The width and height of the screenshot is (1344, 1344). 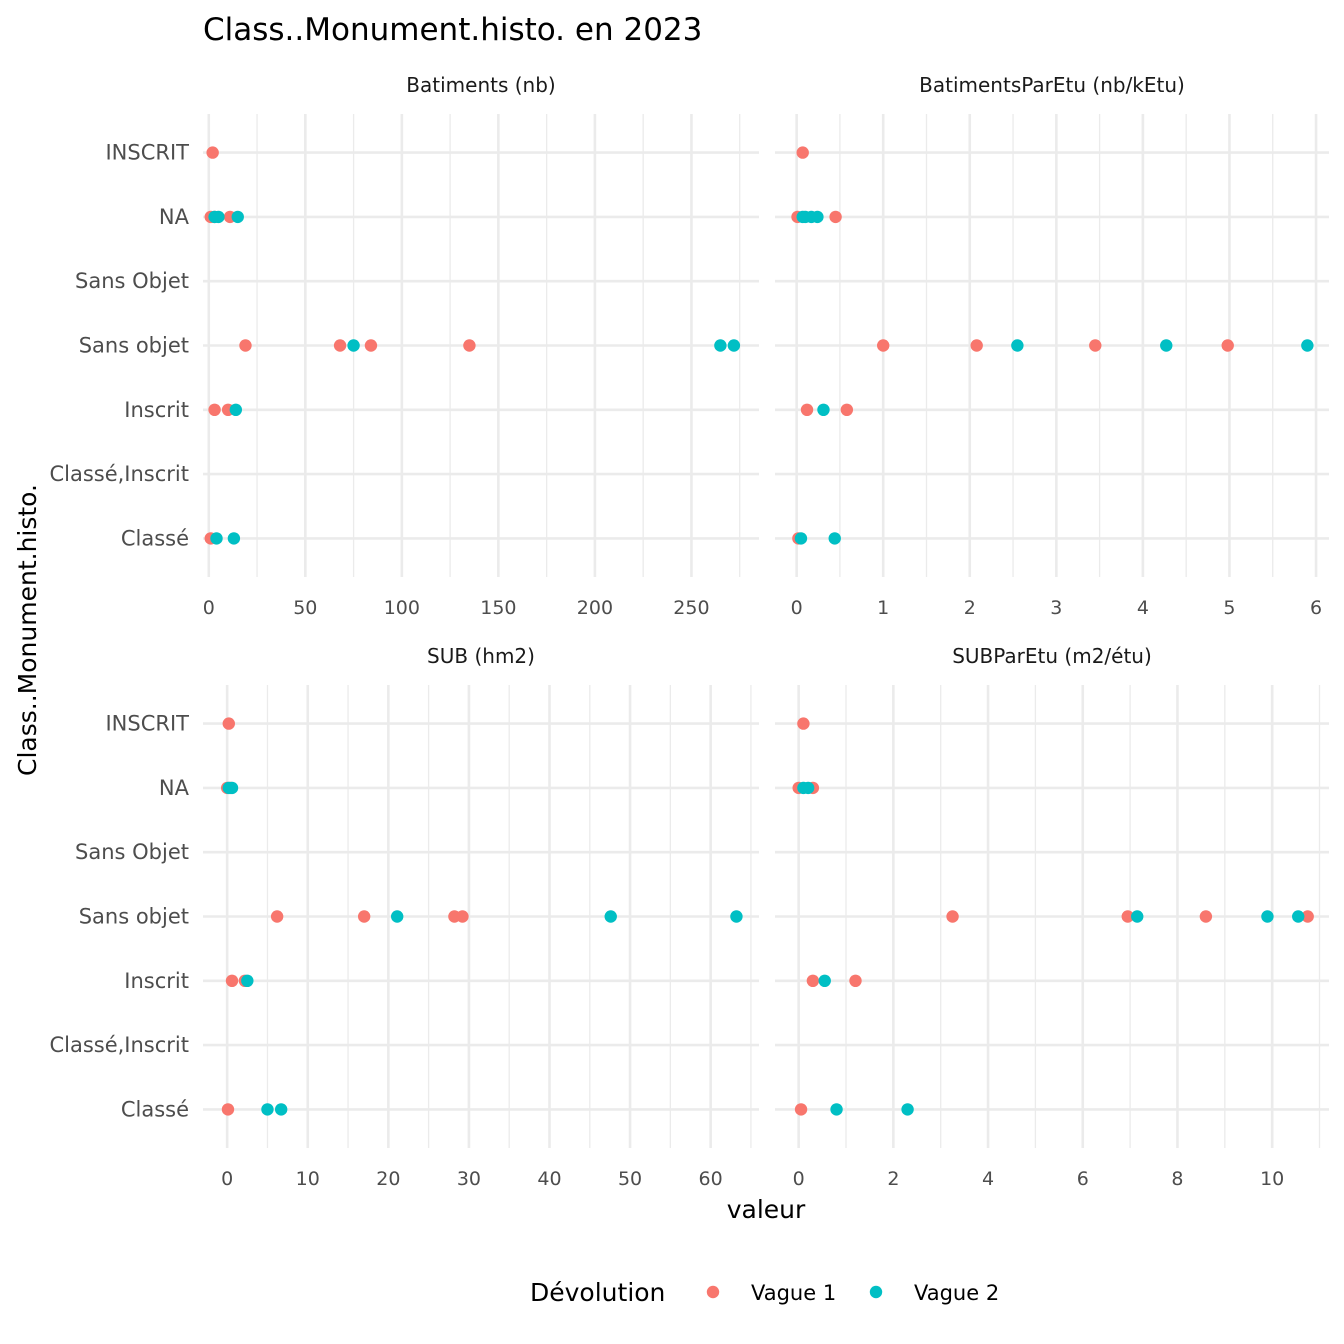 I want to click on legend-title: Dévolution, so click(x=597, y=1292).